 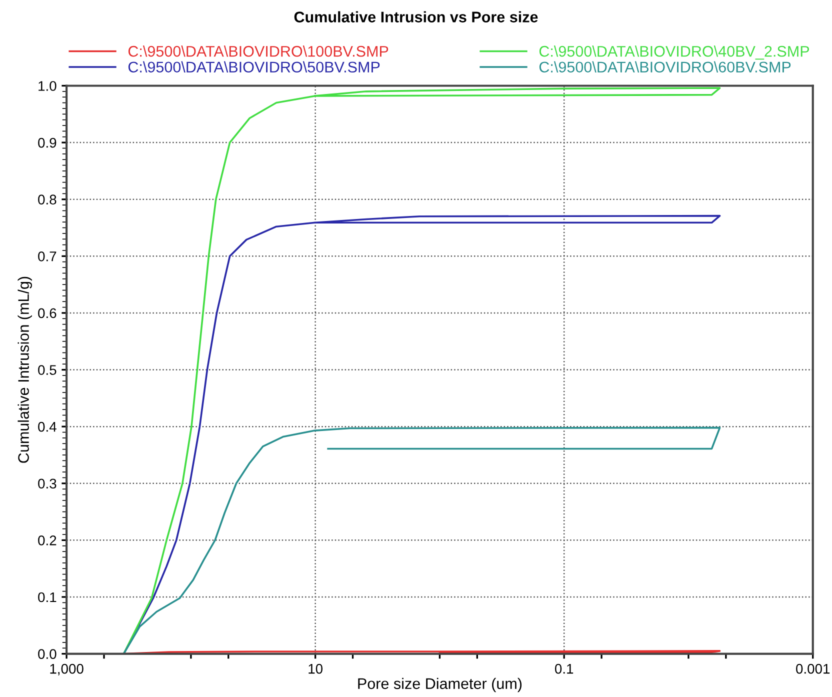 I want to click on legend-label: C:\9500\DATA\BIOVIDRO\100BV.SMP, so click(x=258, y=51).